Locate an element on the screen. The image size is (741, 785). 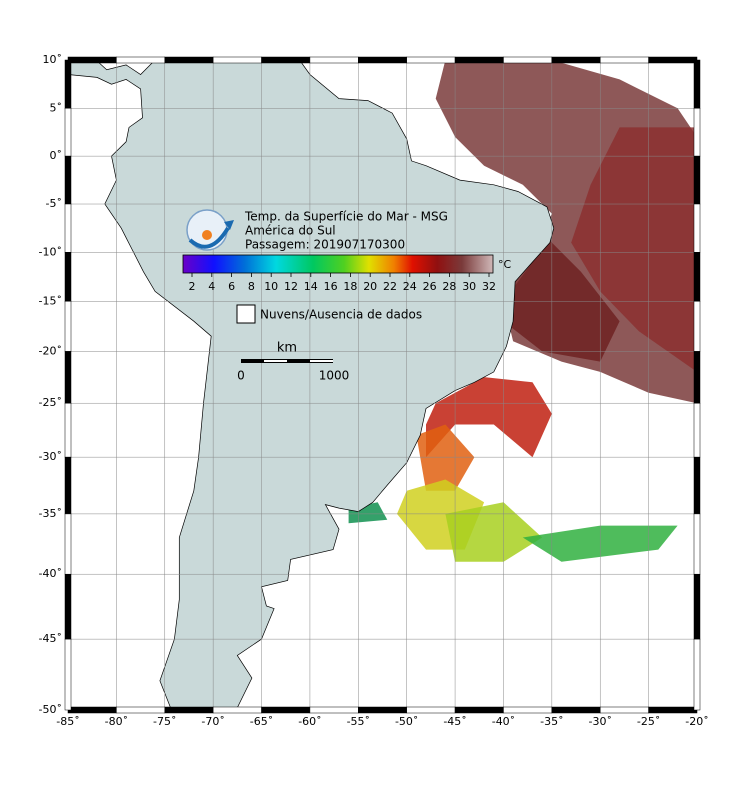
colorbar-tick-label: 18 is located at coordinates (350, 286).